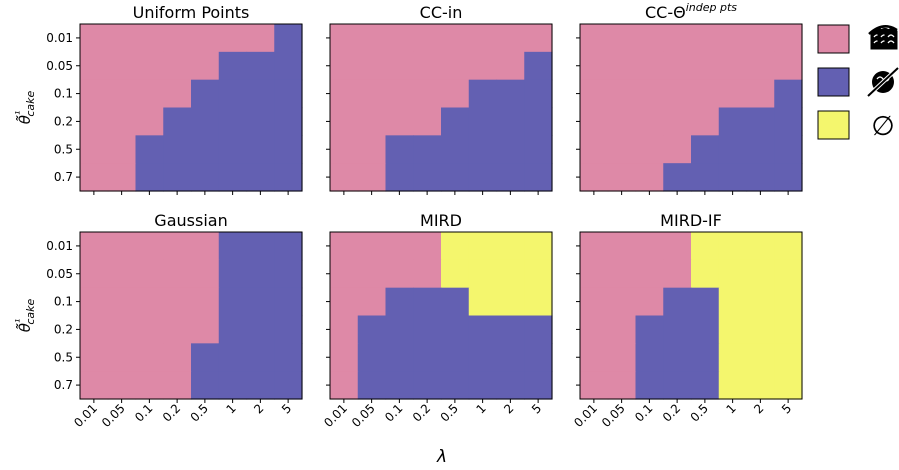 Image resolution: width=899 pixels, height=470 pixels. Describe the element at coordinates (59, 246) in the screenshot. I see `y-tick-label: 0.01` at that location.